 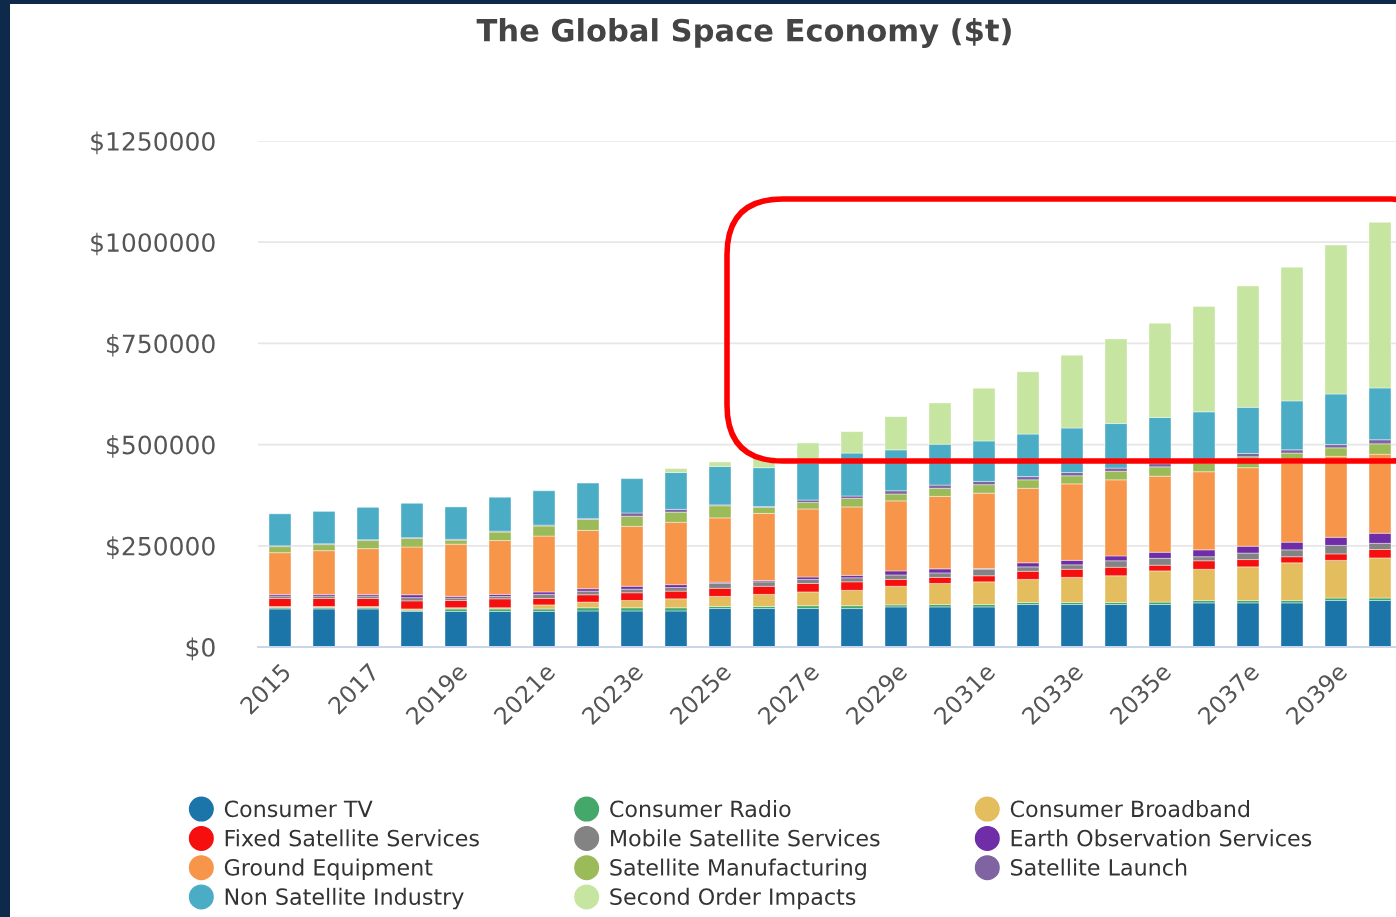 What do you see at coordinates (161, 446) in the screenshot?
I see `y-tick-label: $500000` at bounding box center [161, 446].